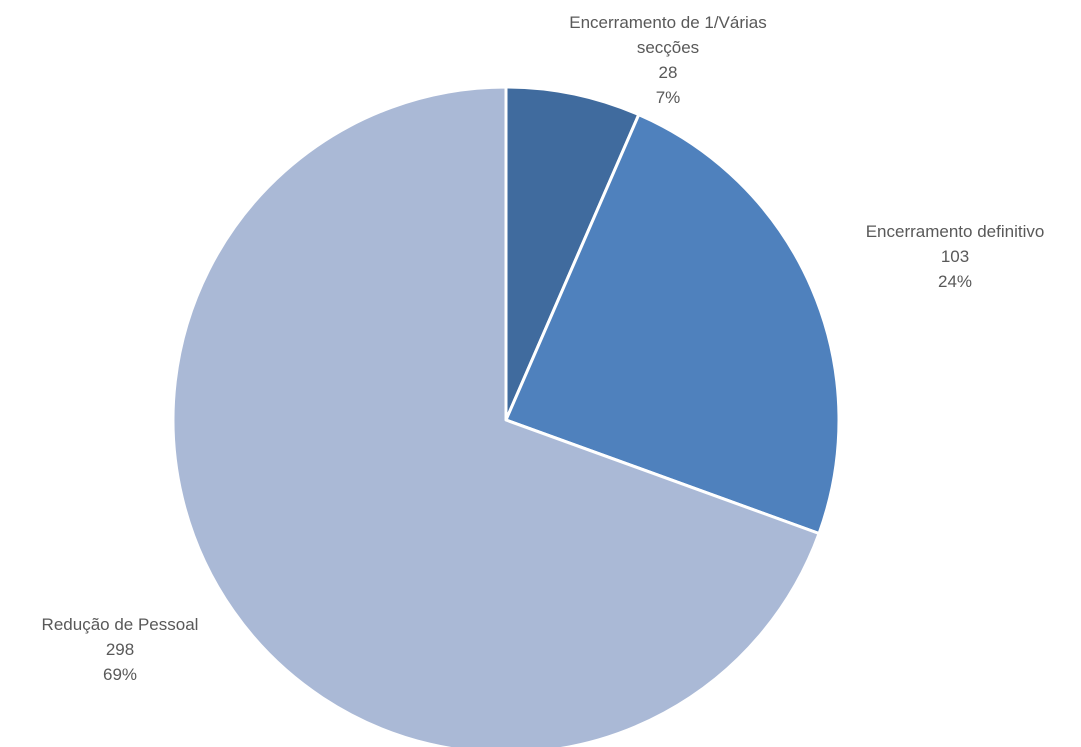 The height and width of the screenshot is (747, 1081). What do you see at coordinates (668, 35) in the screenshot?
I see `slice-label-name: Encerramento de 1/Várias secções` at bounding box center [668, 35].